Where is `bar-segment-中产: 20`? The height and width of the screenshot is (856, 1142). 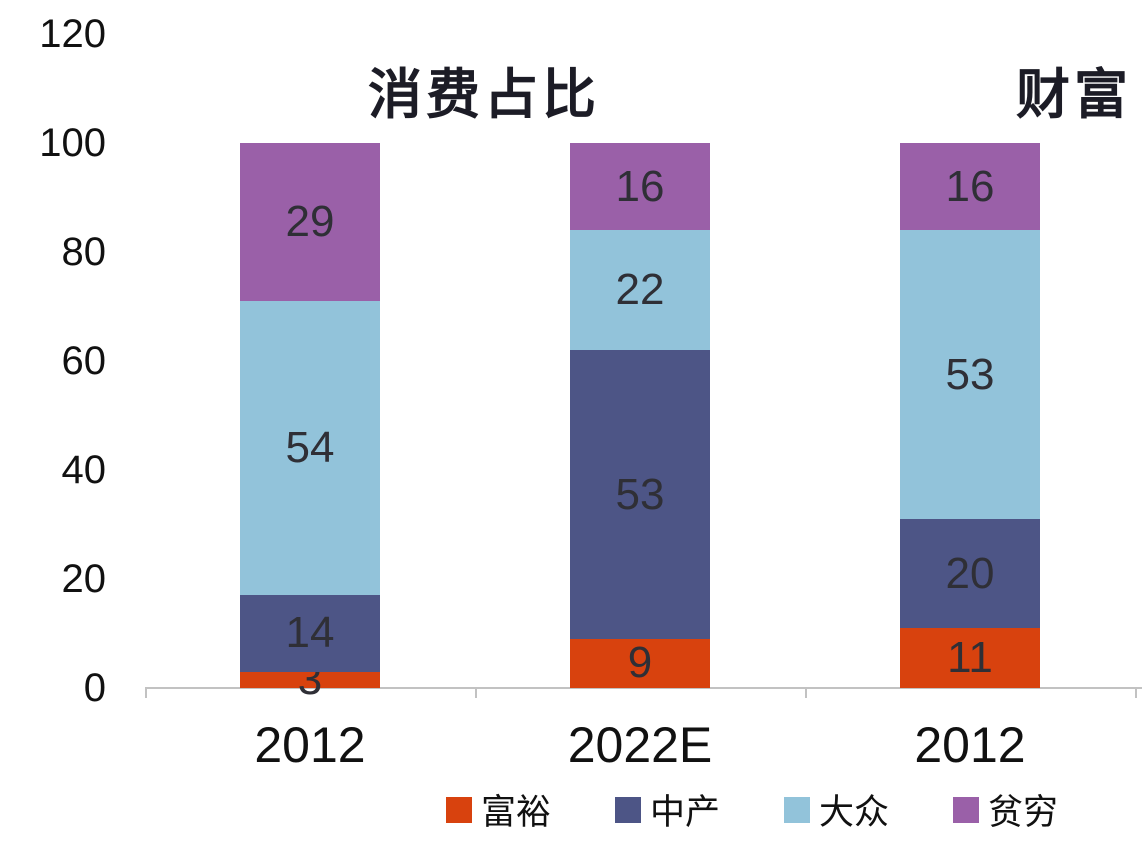 bar-segment-中产: 20 is located at coordinates (970, 574).